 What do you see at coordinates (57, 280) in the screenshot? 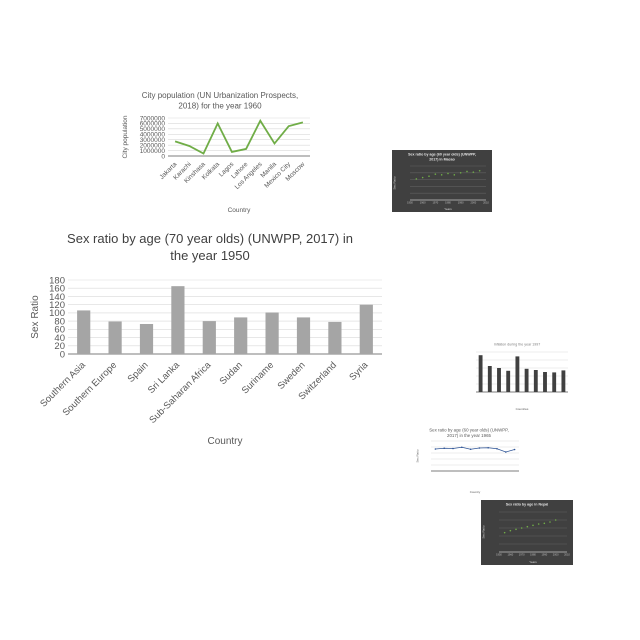
I see `y-tick-label: 180` at bounding box center [57, 280].